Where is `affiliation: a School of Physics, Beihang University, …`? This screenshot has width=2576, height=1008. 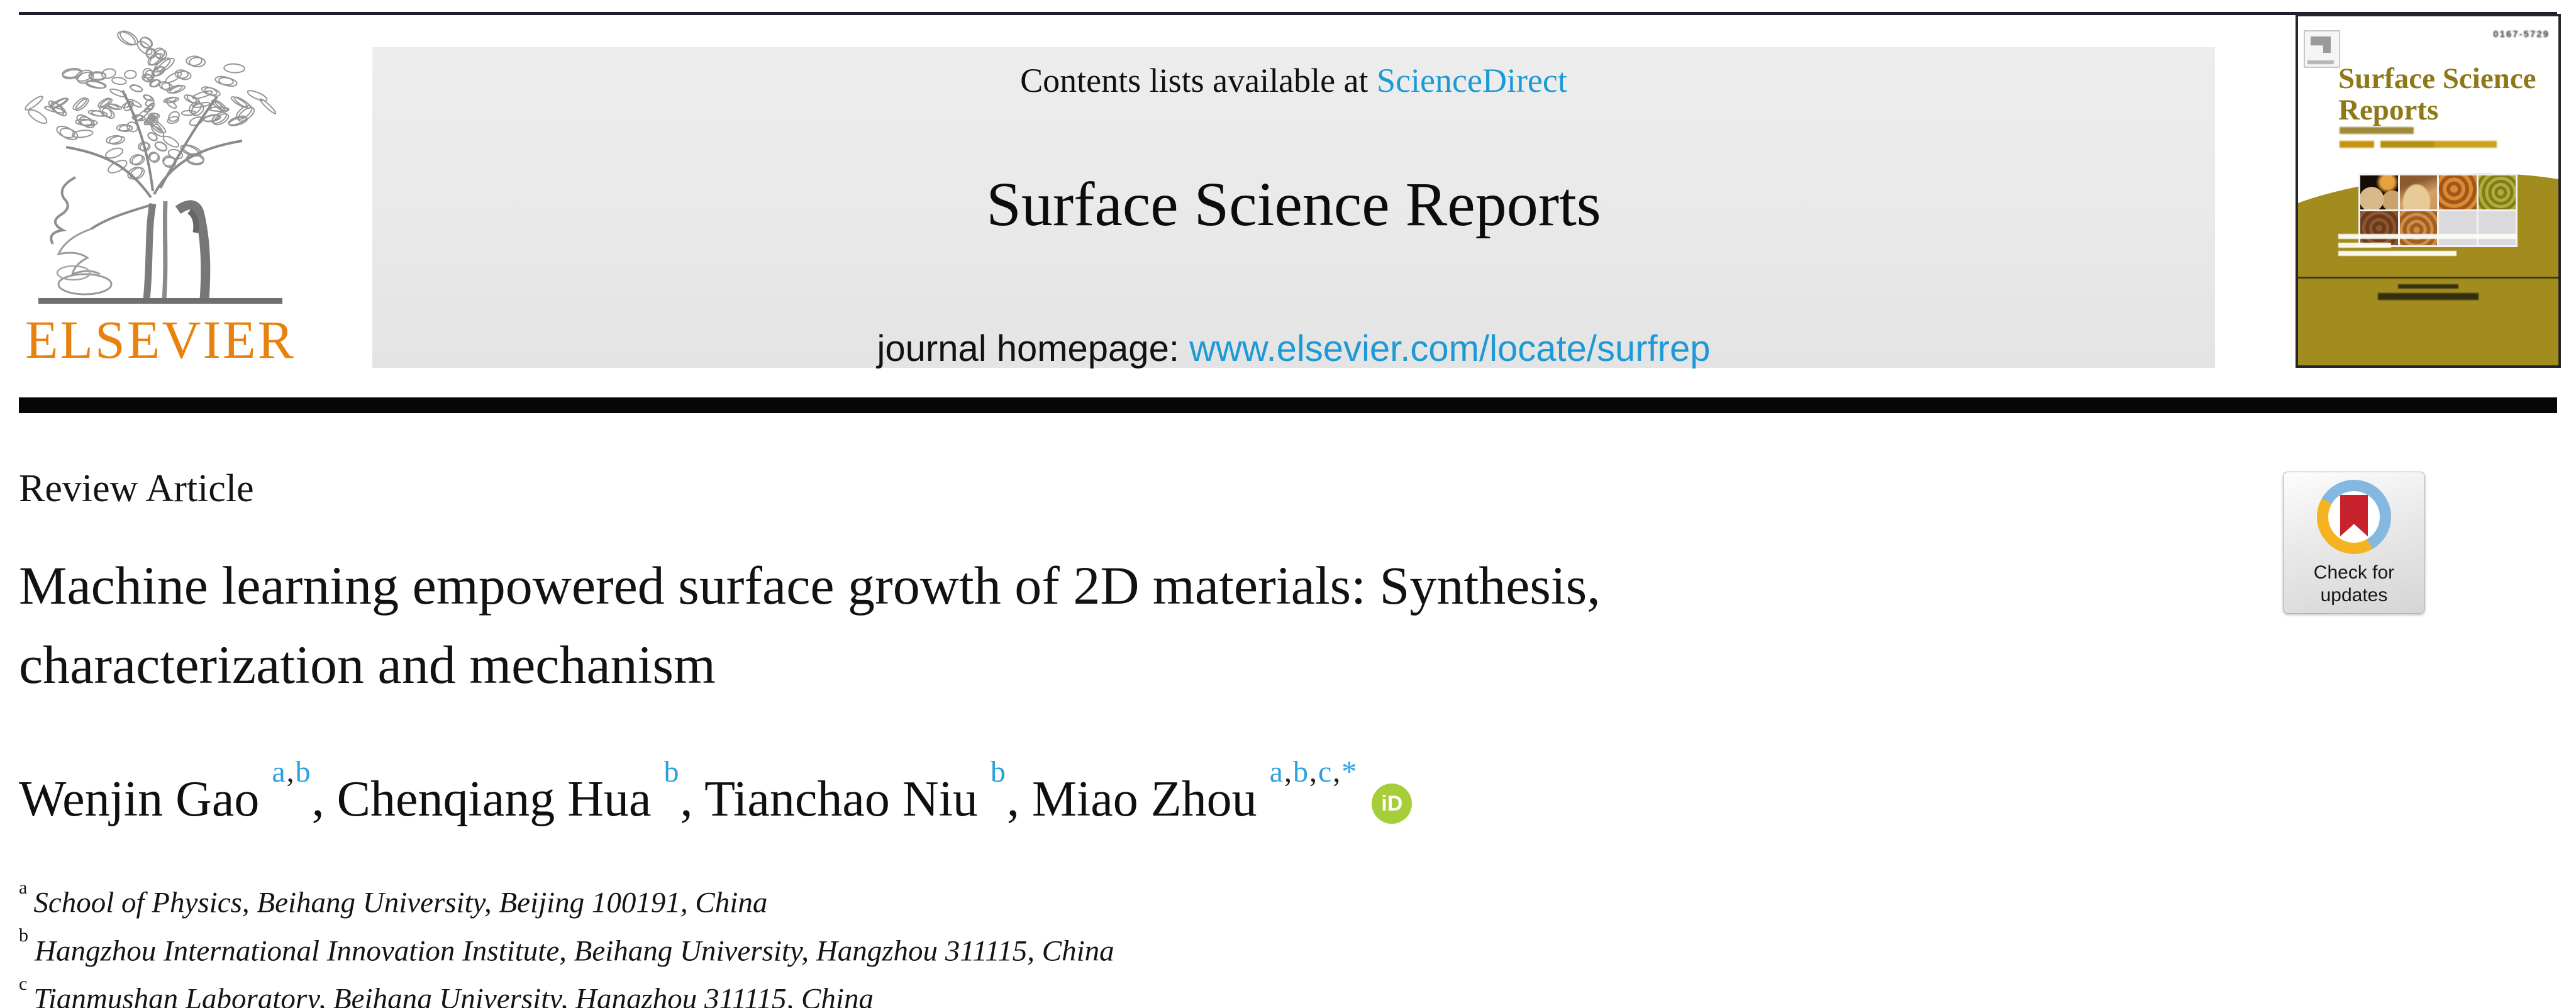 affiliation: a School of Physics, Beihang University, … is located at coordinates (393, 898).